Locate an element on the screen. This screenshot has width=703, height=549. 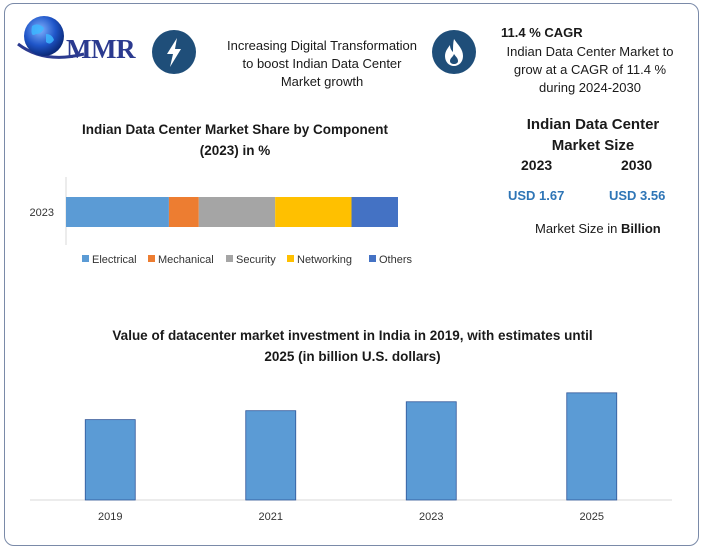
market-size-value-1: USD 1.67 is located at coordinates (536, 195).